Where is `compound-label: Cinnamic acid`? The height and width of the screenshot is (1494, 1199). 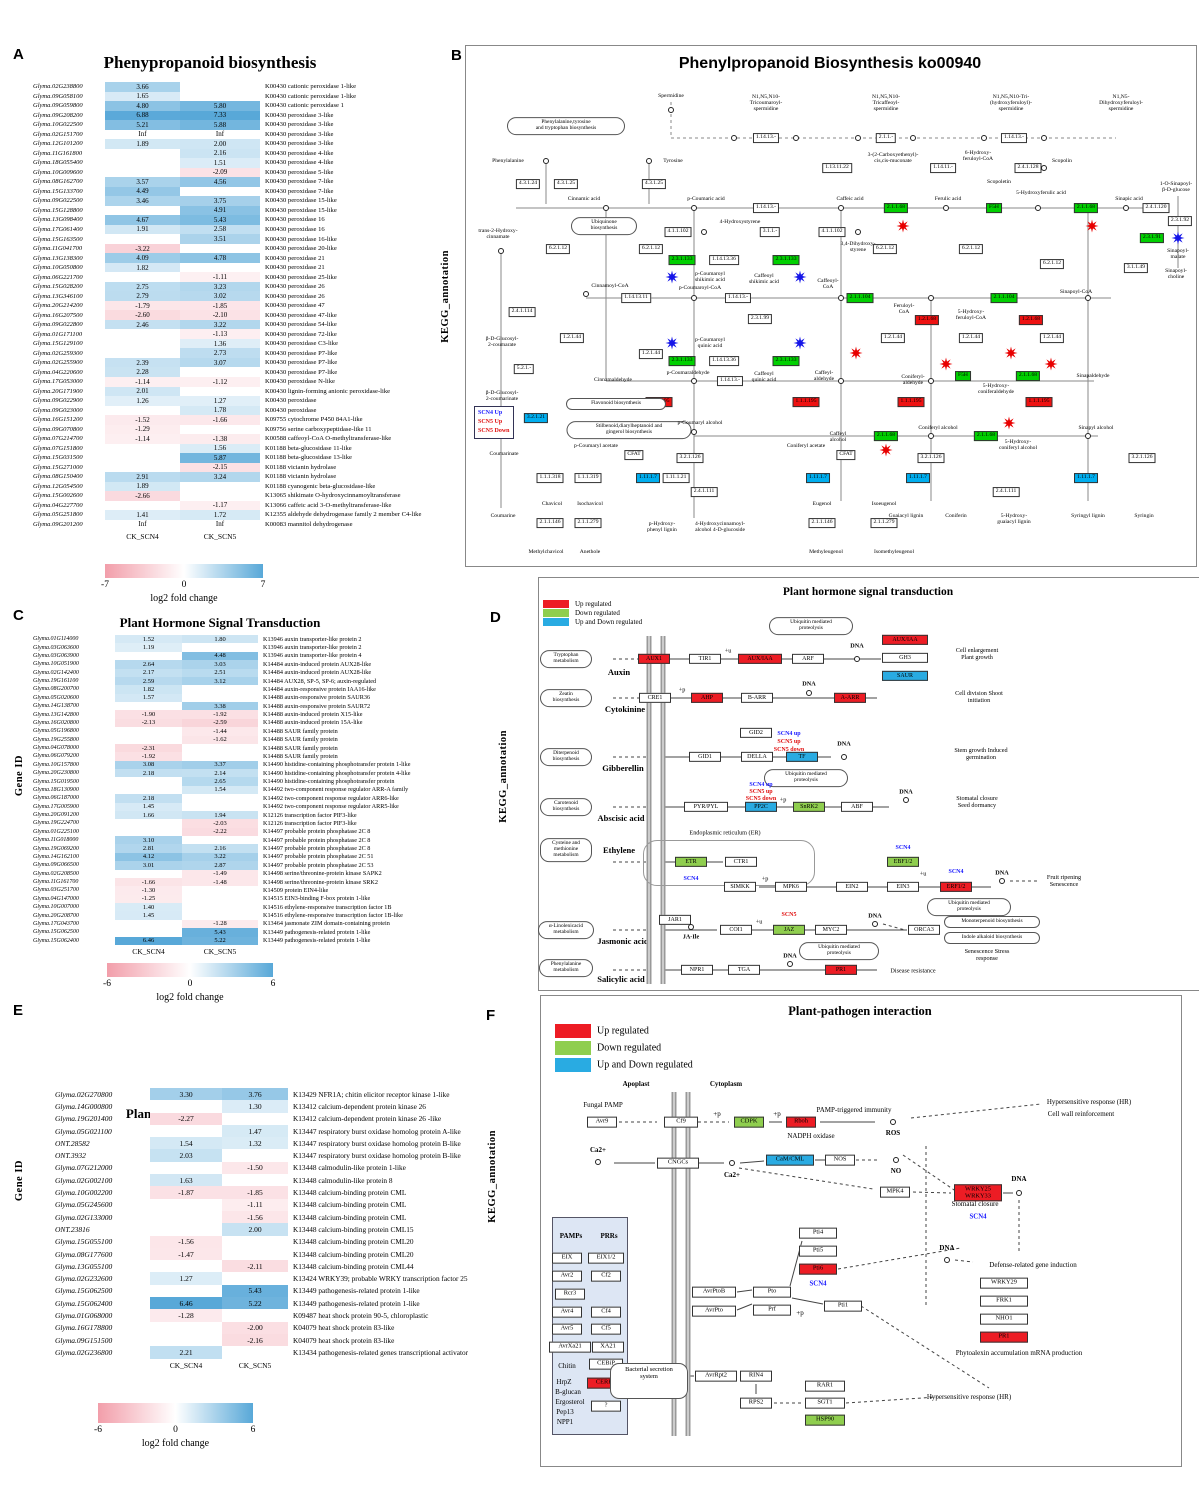
compound-label: Cinnamic acid is located at coordinates (584, 198).